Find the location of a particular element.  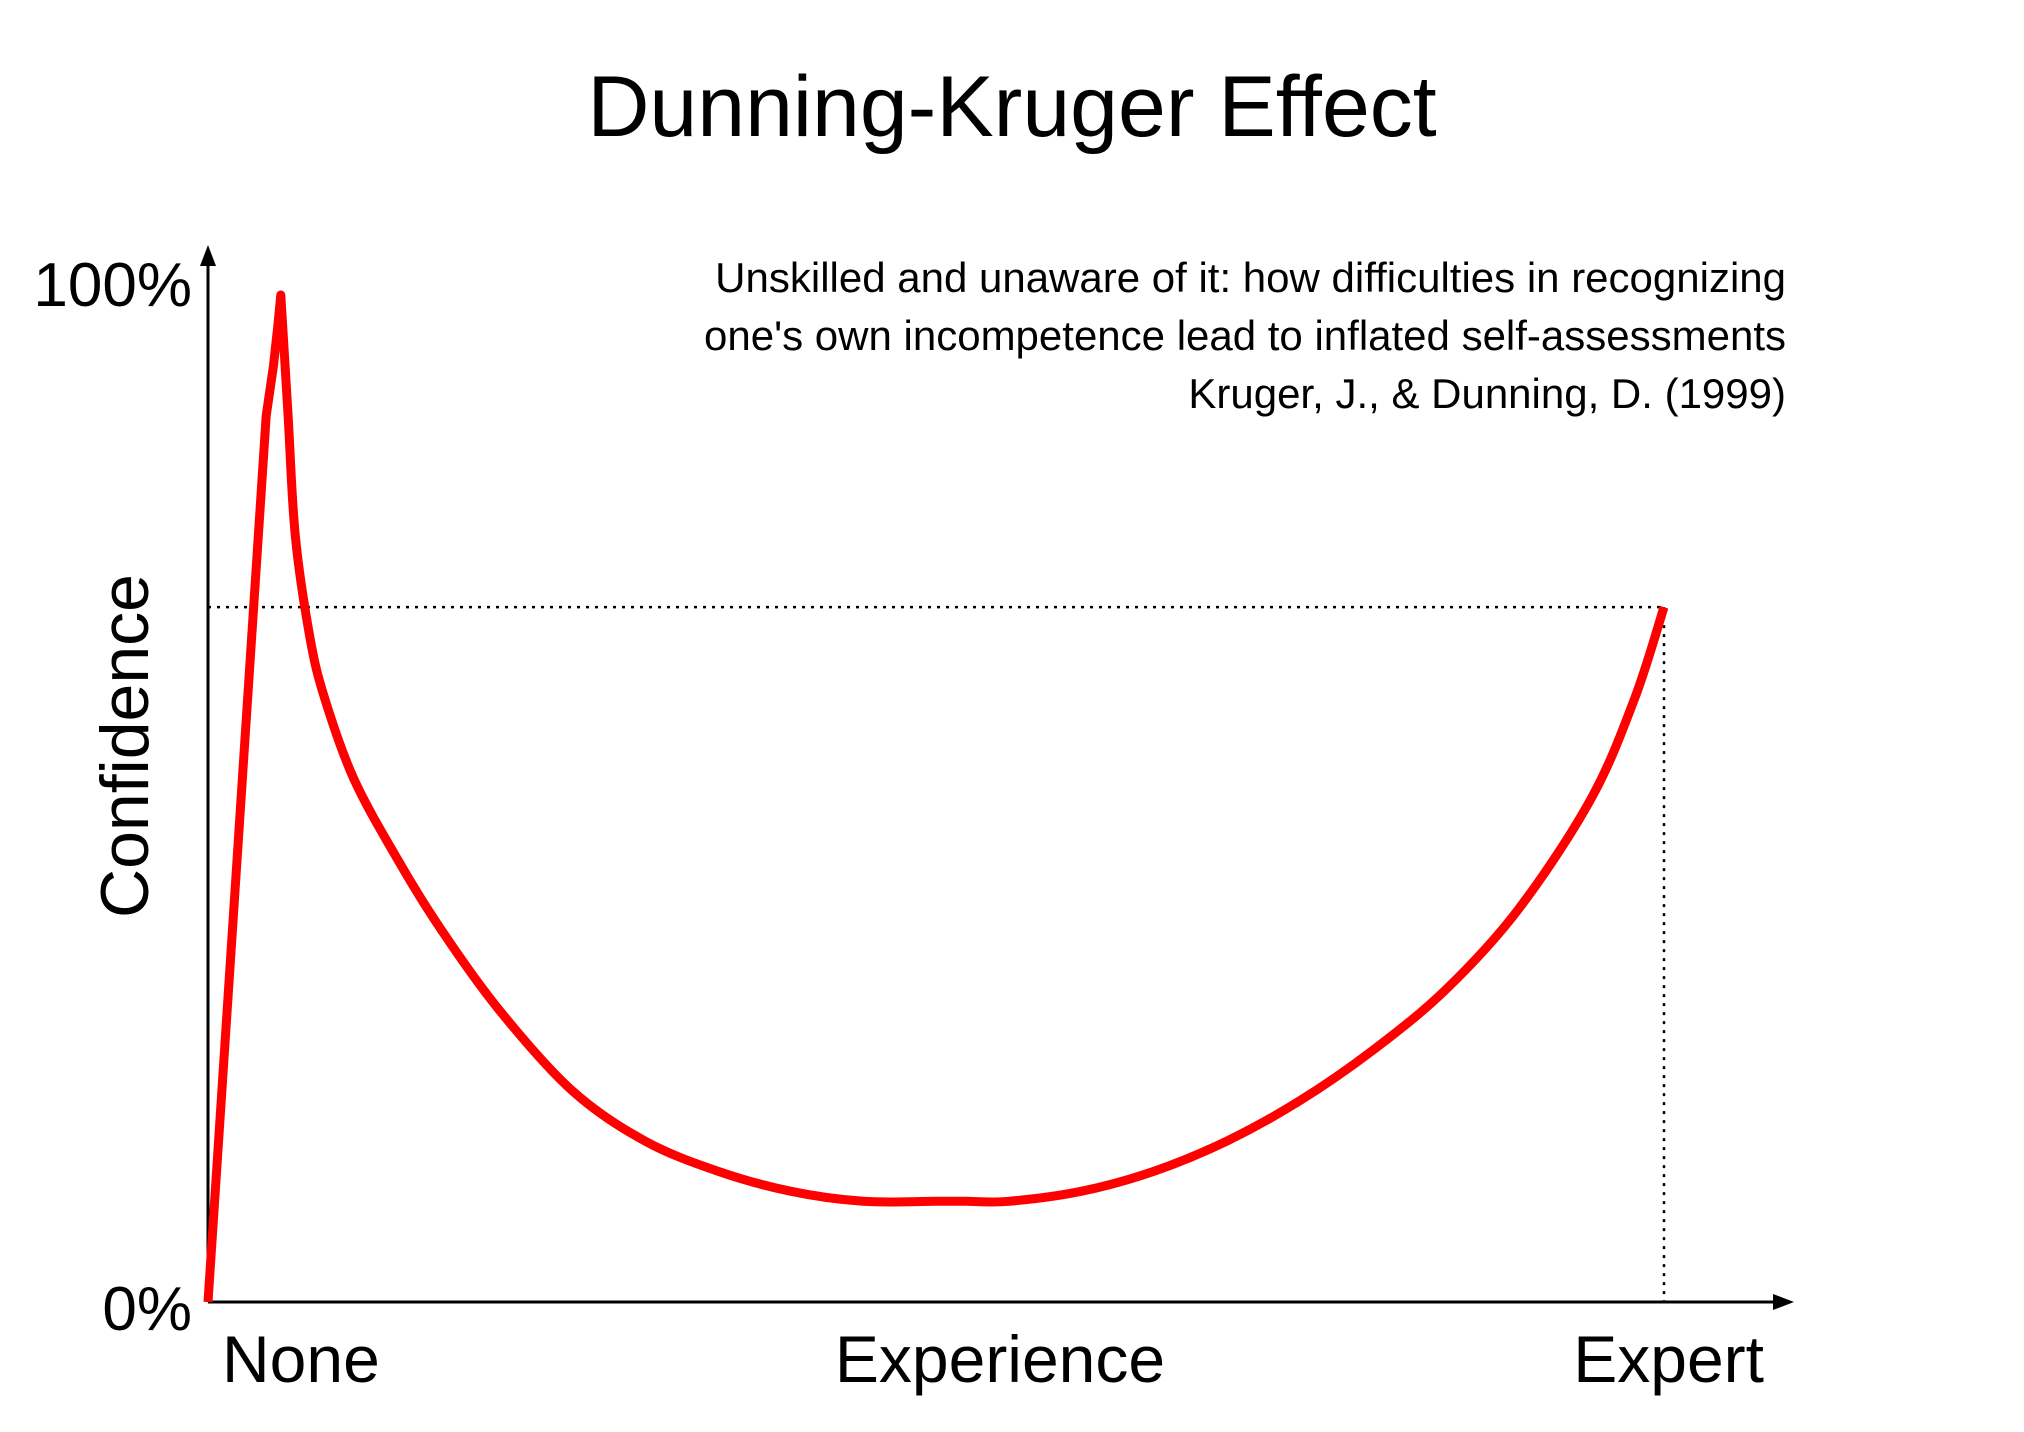

chart-title: Dunning-Kruger Effect is located at coordinates (1011, 107).